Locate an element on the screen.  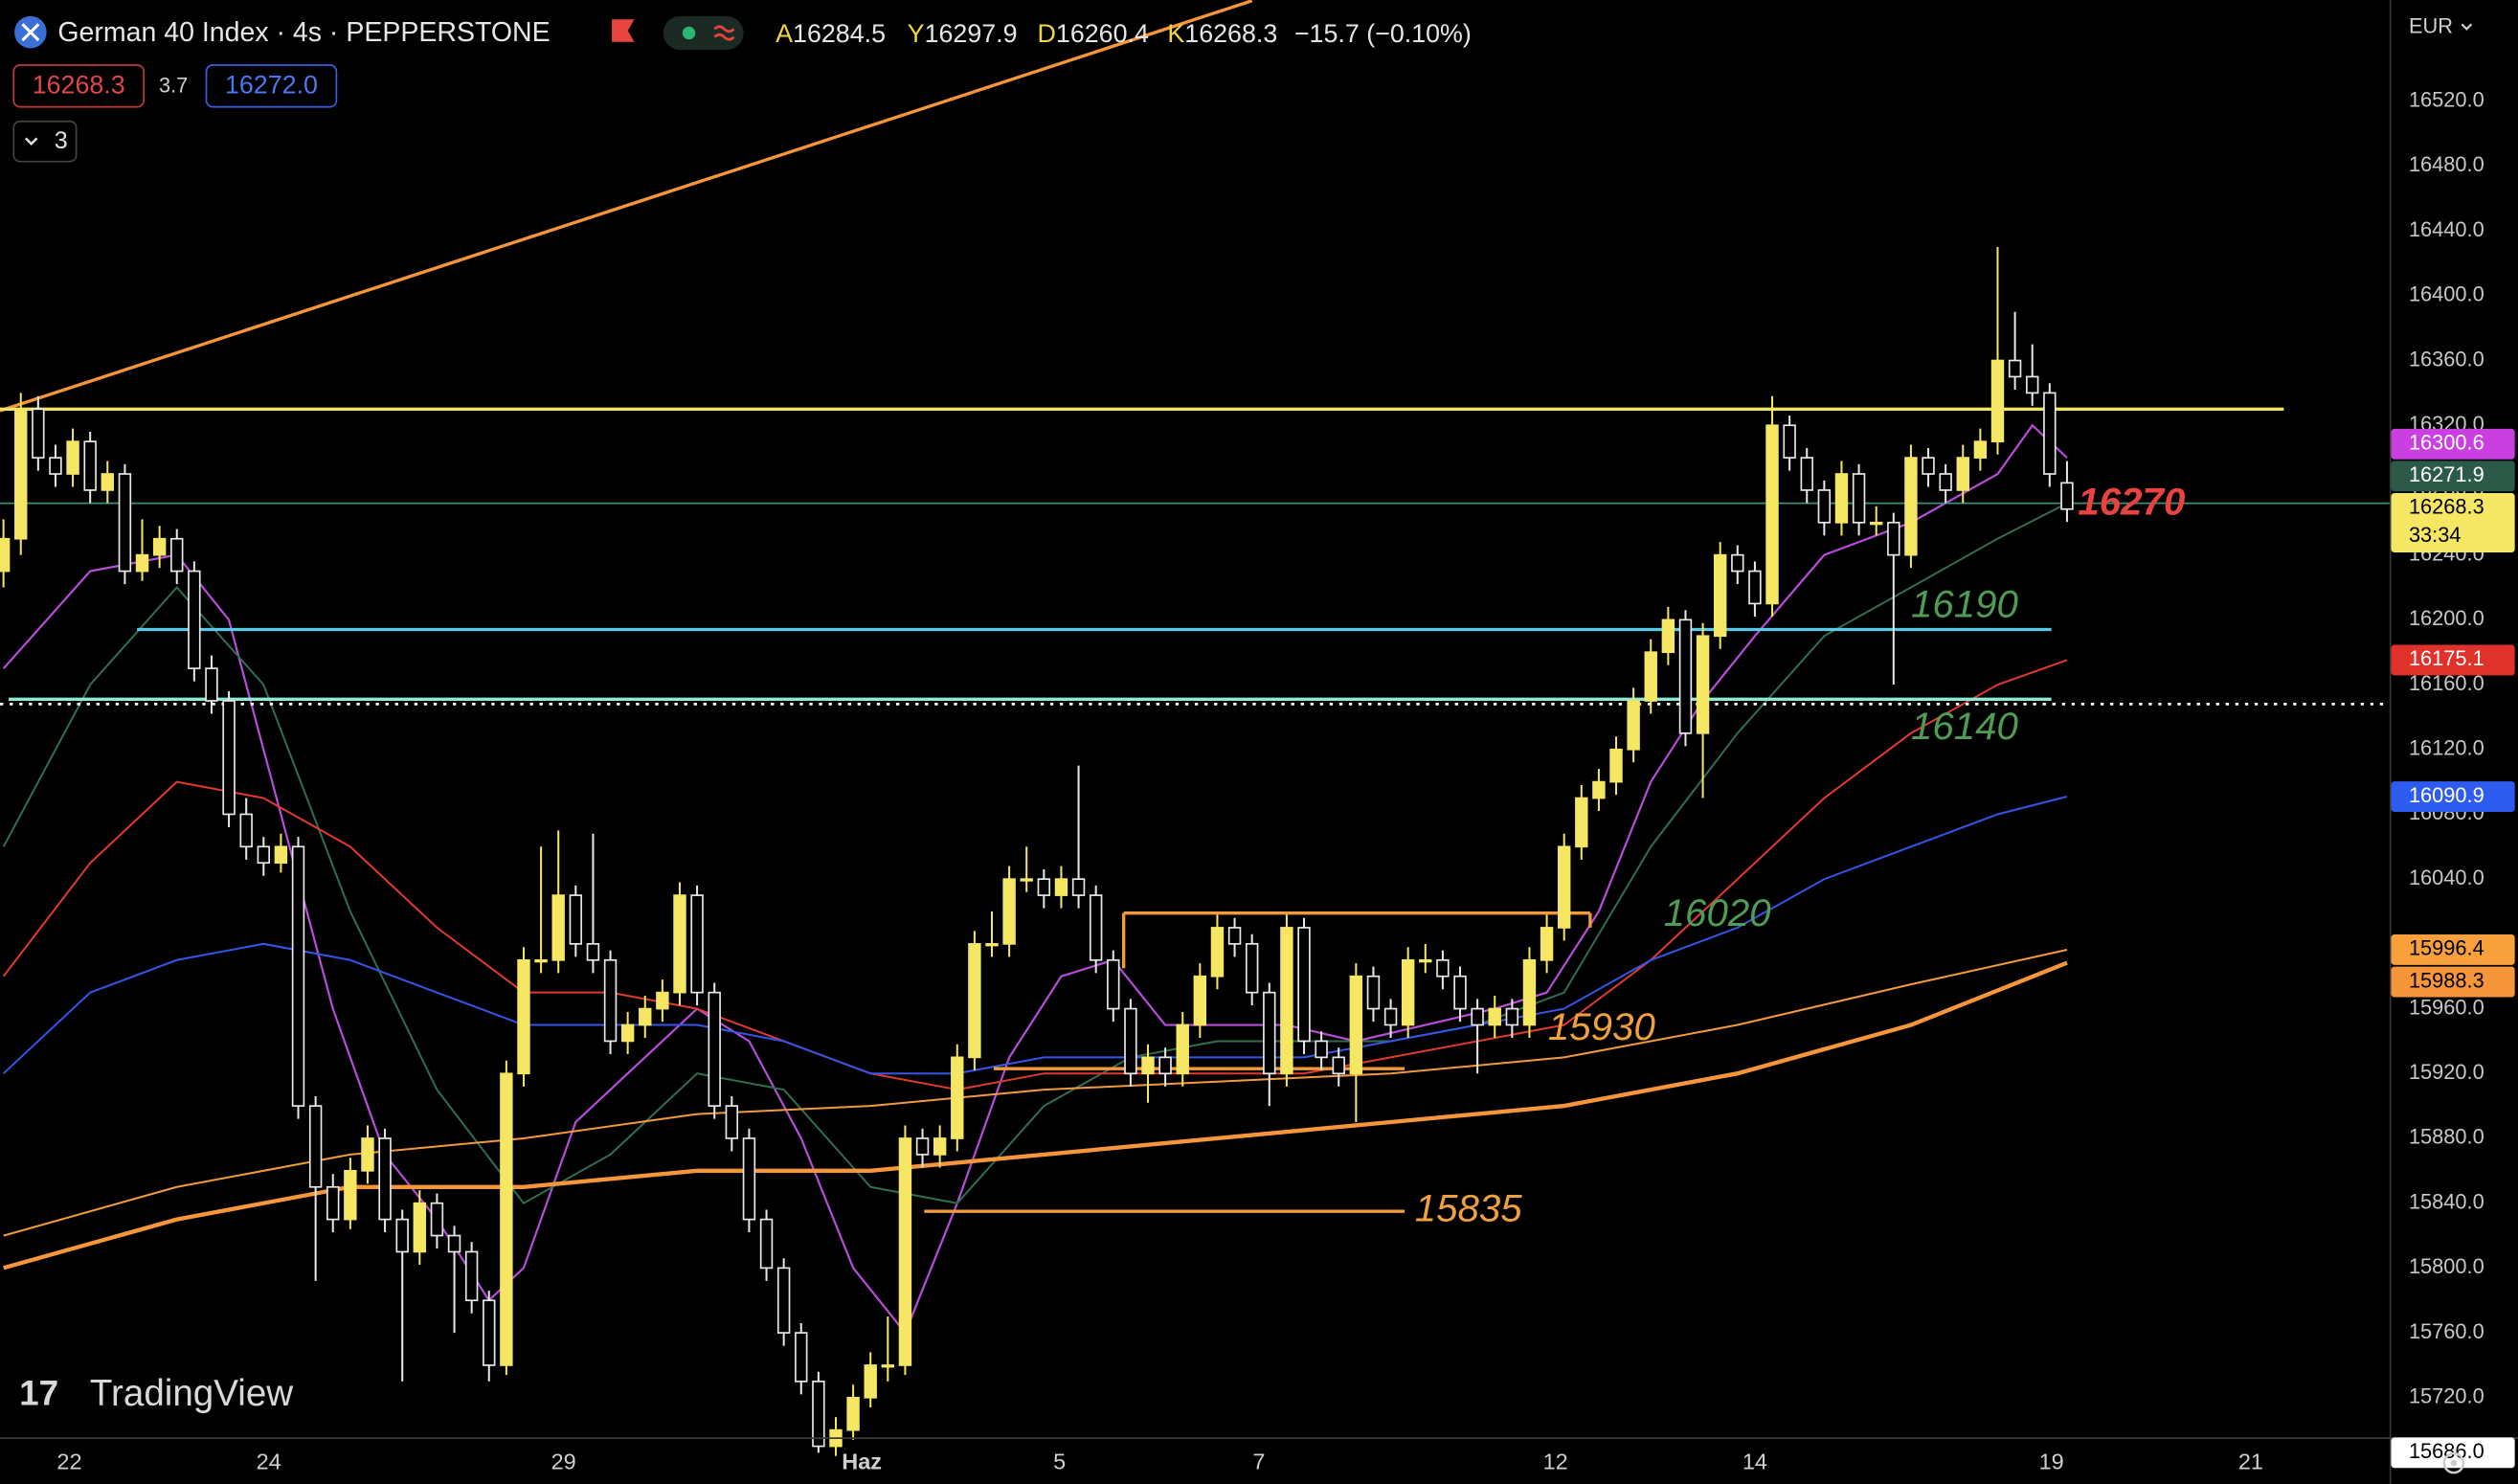
status-wave is located at coordinates (724, 33).